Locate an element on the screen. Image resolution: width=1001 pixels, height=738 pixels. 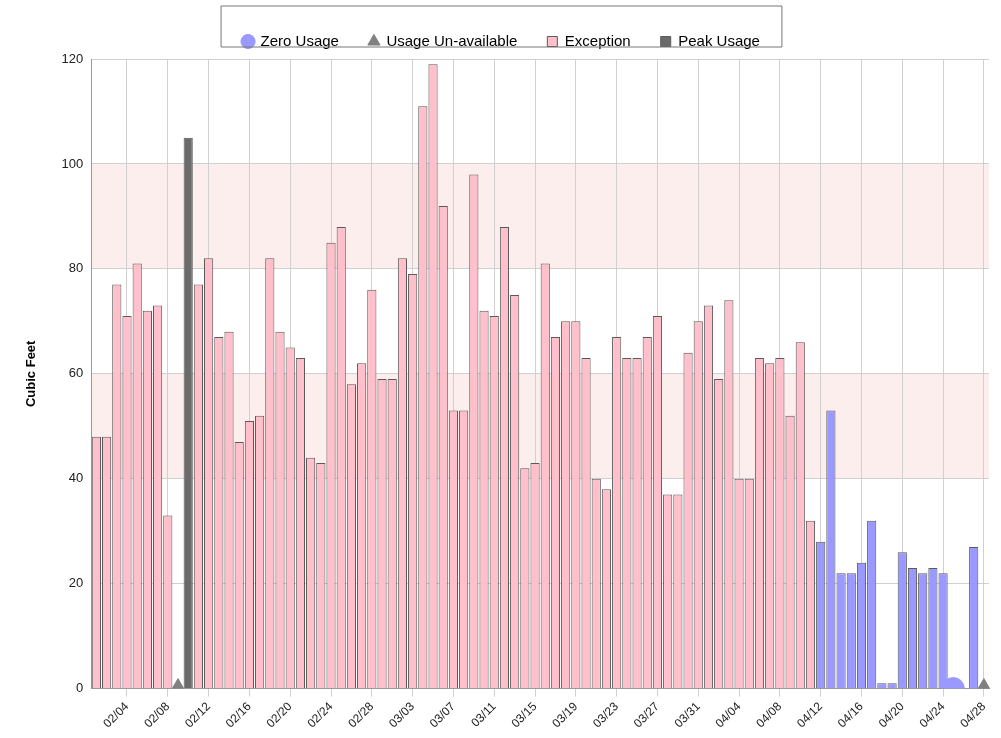
legend-label: Exception is located at coordinates (597, 40).